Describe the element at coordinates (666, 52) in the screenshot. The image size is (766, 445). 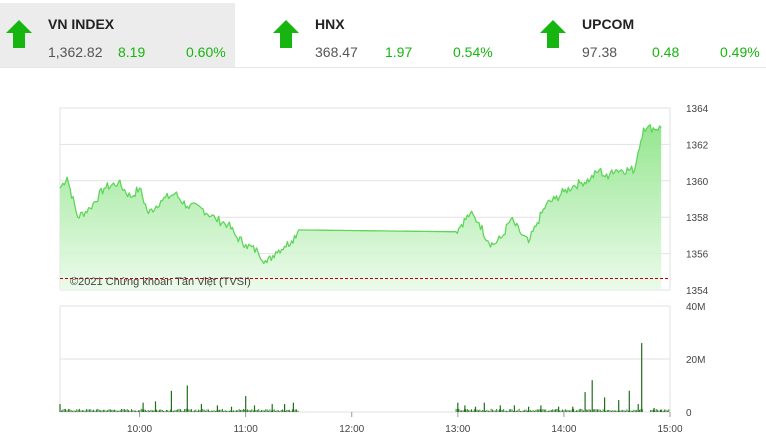
I see `index-change: 0.48` at that location.